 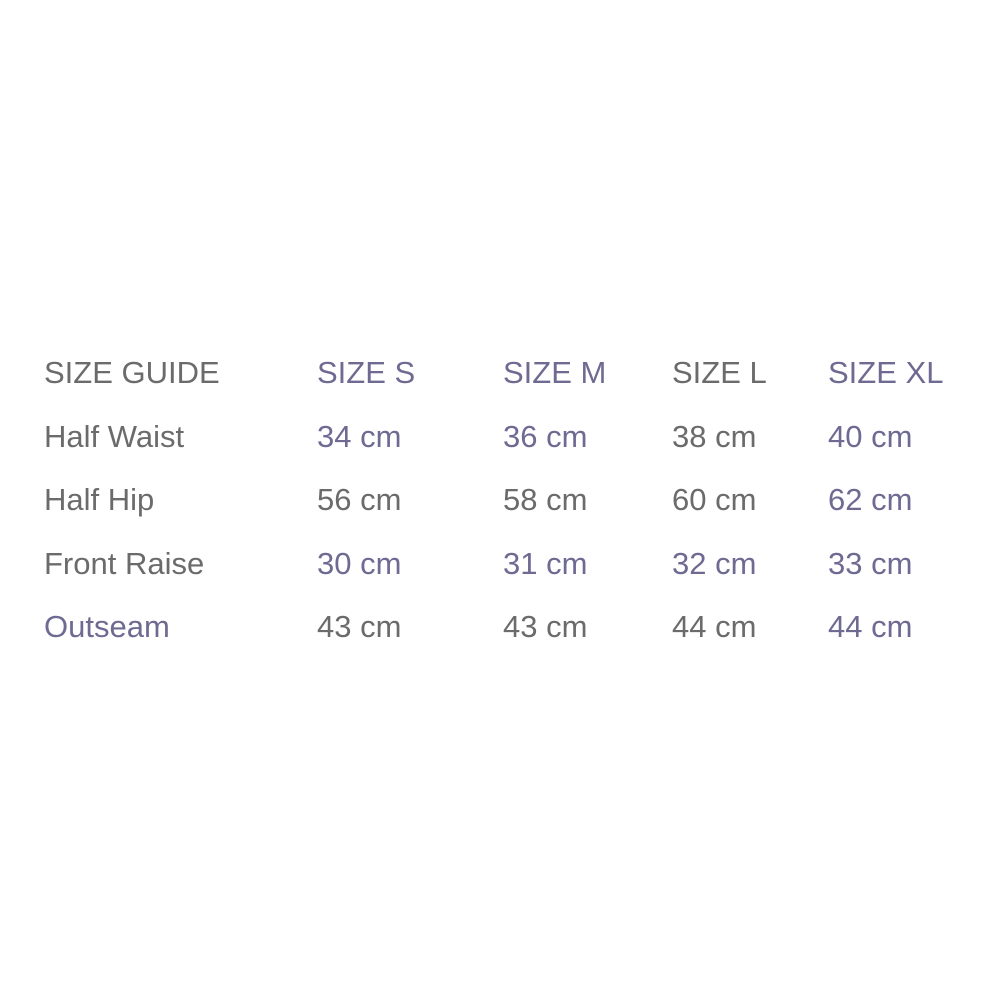 What do you see at coordinates (870, 563) in the screenshot?
I see `table-cell: 33 cm` at bounding box center [870, 563].